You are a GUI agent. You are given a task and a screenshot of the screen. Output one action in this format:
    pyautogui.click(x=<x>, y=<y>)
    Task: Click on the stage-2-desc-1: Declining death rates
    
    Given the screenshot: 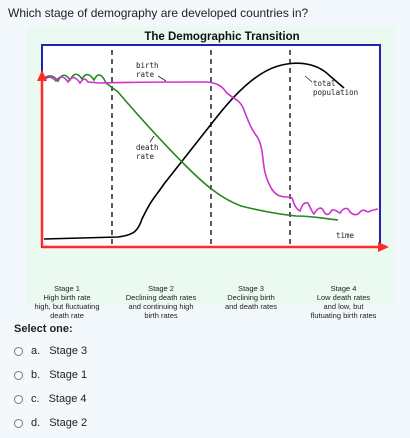 What is the action you would take?
    pyautogui.click(x=161, y=297)
    